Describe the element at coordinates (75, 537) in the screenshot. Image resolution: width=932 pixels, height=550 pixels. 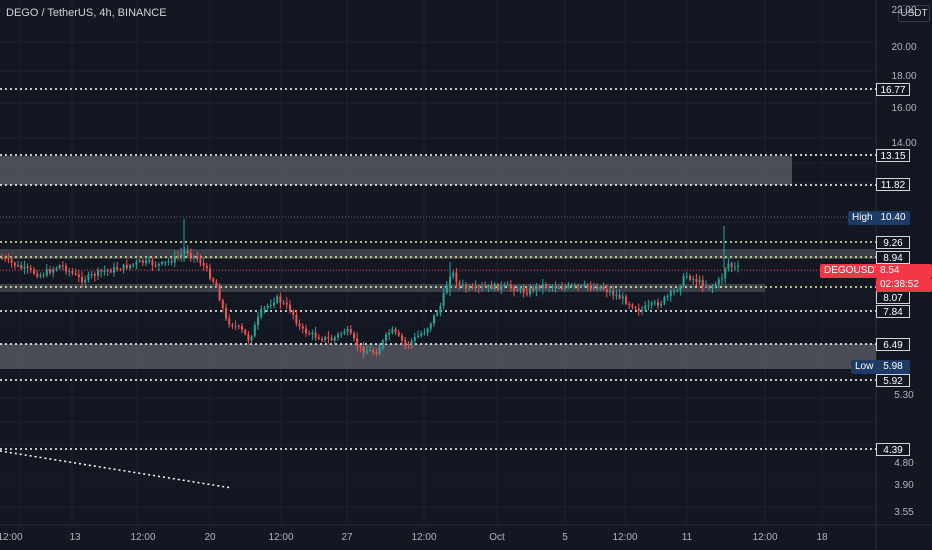
I see `time-tick: 13` at that location.